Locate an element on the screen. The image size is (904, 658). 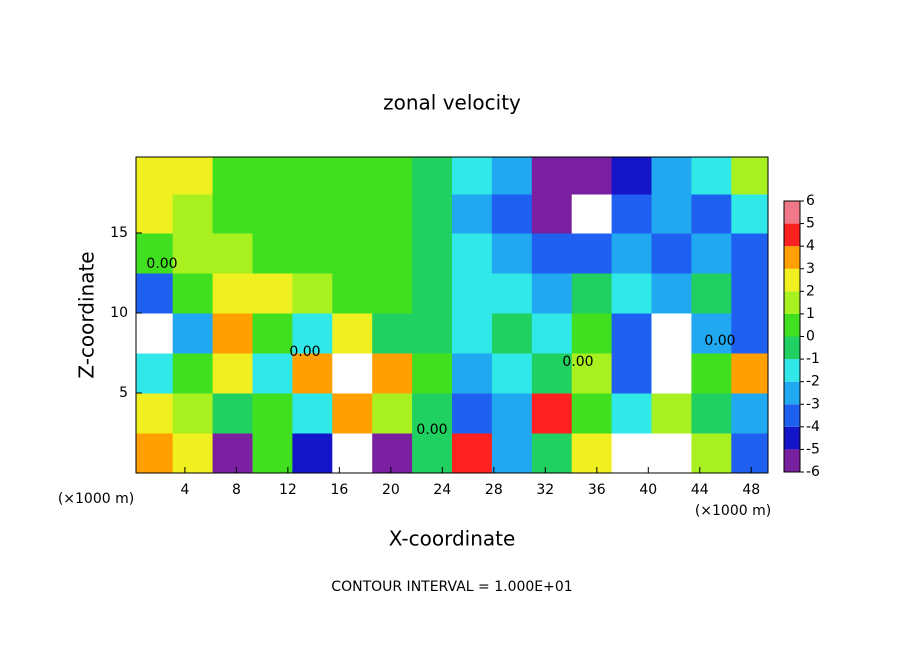
chart-title: zonal velocity is located at coordinates (452, 103).